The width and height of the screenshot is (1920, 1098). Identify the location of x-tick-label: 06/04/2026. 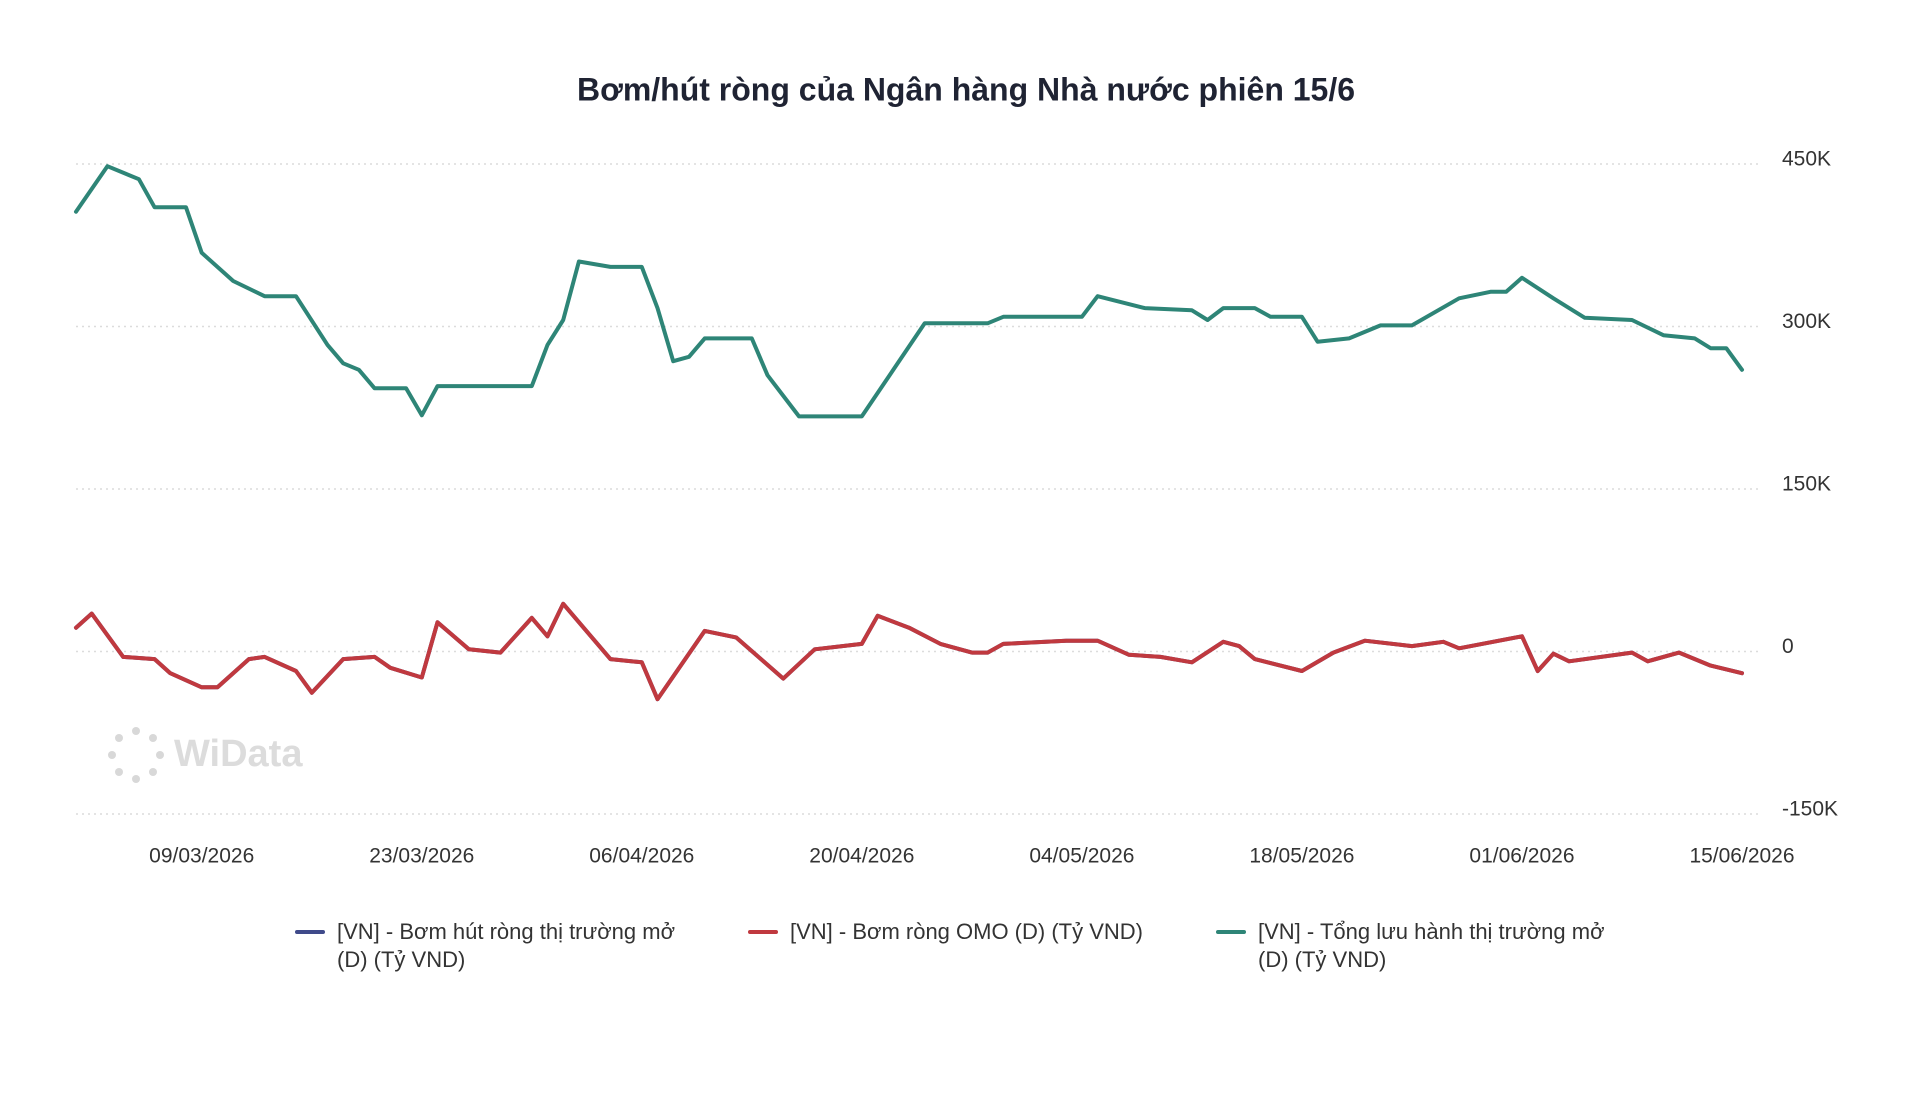
(641, 856).